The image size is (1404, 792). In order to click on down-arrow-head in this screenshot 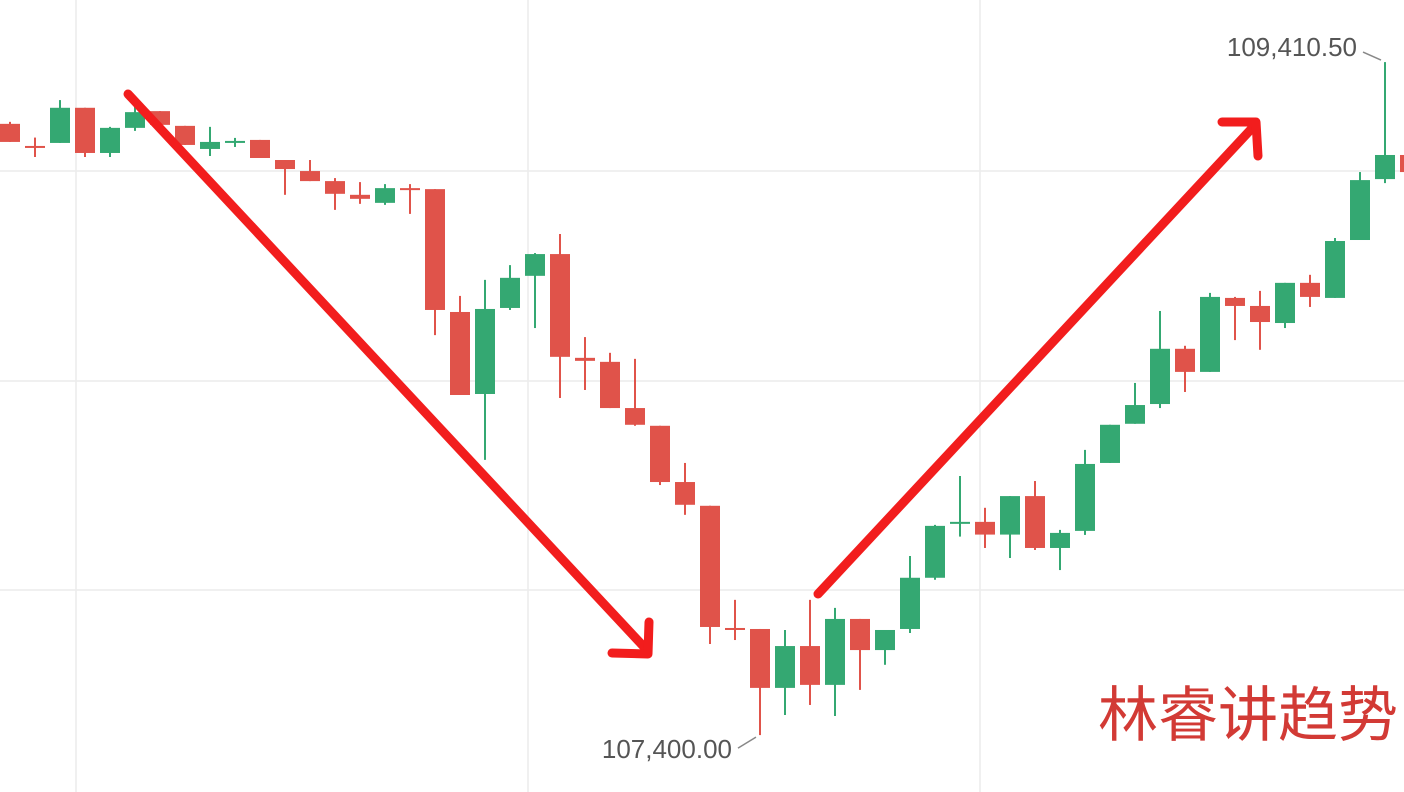, I will do `click(630, 638)`.